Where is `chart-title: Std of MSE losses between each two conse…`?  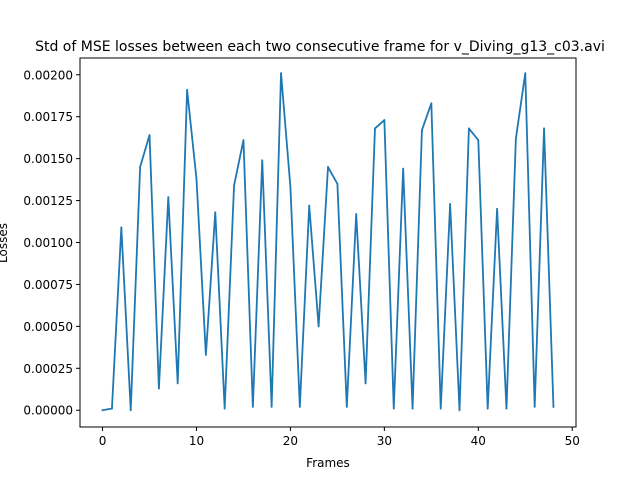 chart-title: Std of MSE losses between each two conse… is located at coordinates (320, 47).